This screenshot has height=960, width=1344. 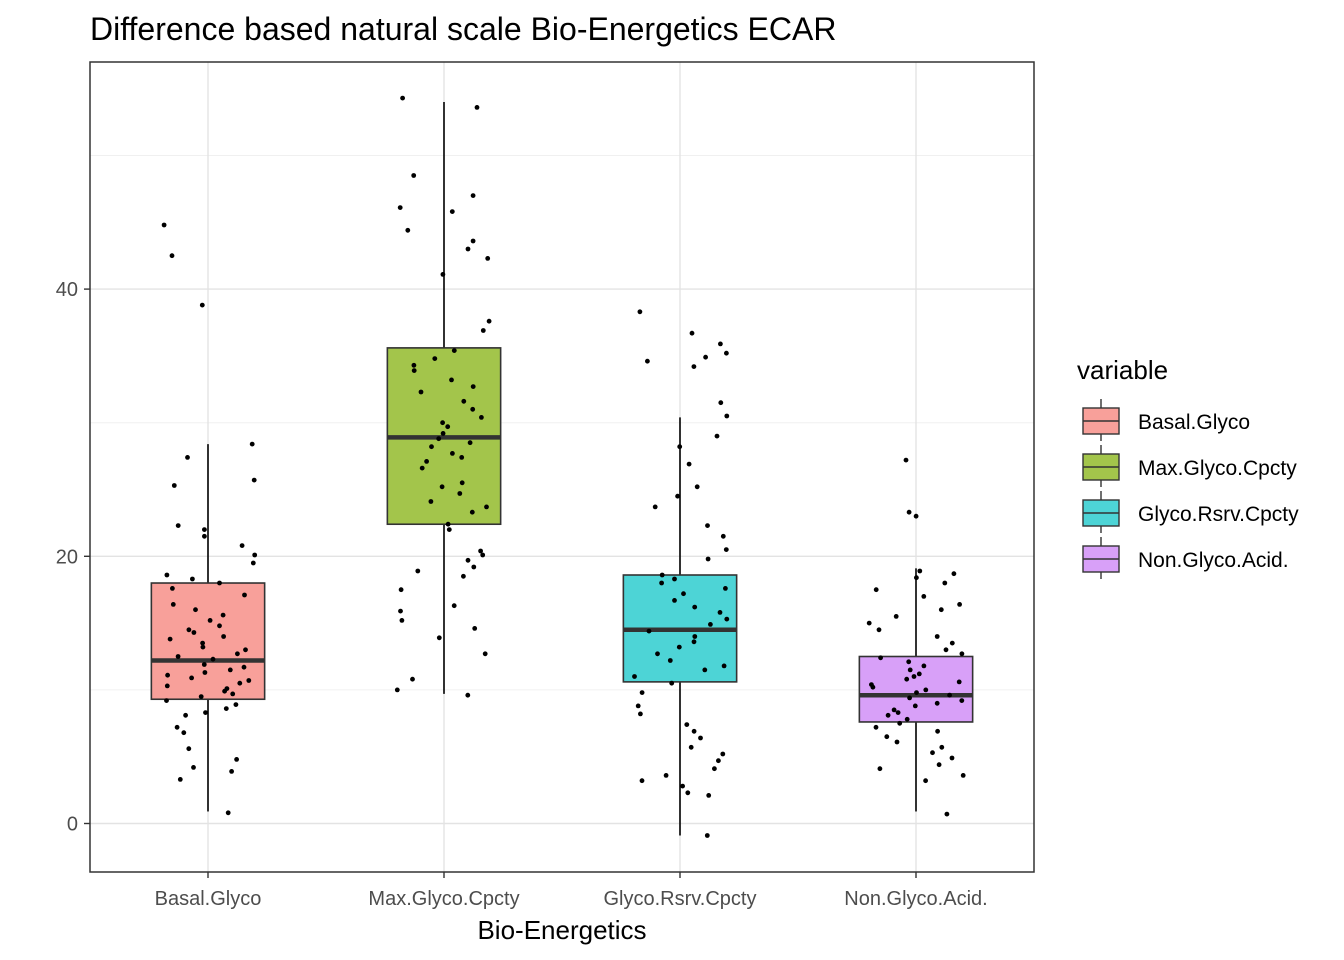 What do you see at coordinates (1217, 468) in the screenshot?
I see `legend-label: Max.Glyco.Cpcty` at bounding box center [1217, 468].